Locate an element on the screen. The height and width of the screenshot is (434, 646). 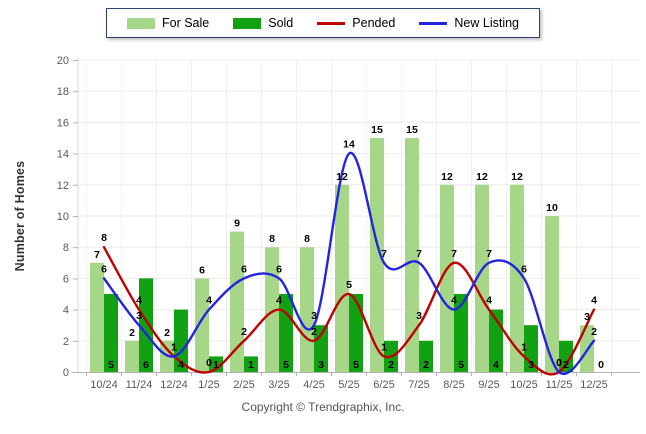
x-tick-label: 10/25 is located at coordinates (524, 385).